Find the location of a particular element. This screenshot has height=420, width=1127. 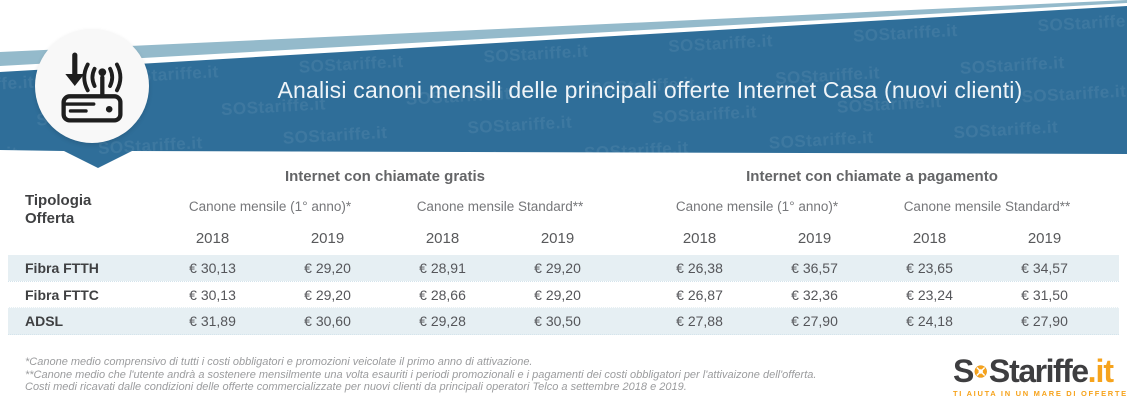

cell-value: € 24,18 is located at coordinates (929, 321).